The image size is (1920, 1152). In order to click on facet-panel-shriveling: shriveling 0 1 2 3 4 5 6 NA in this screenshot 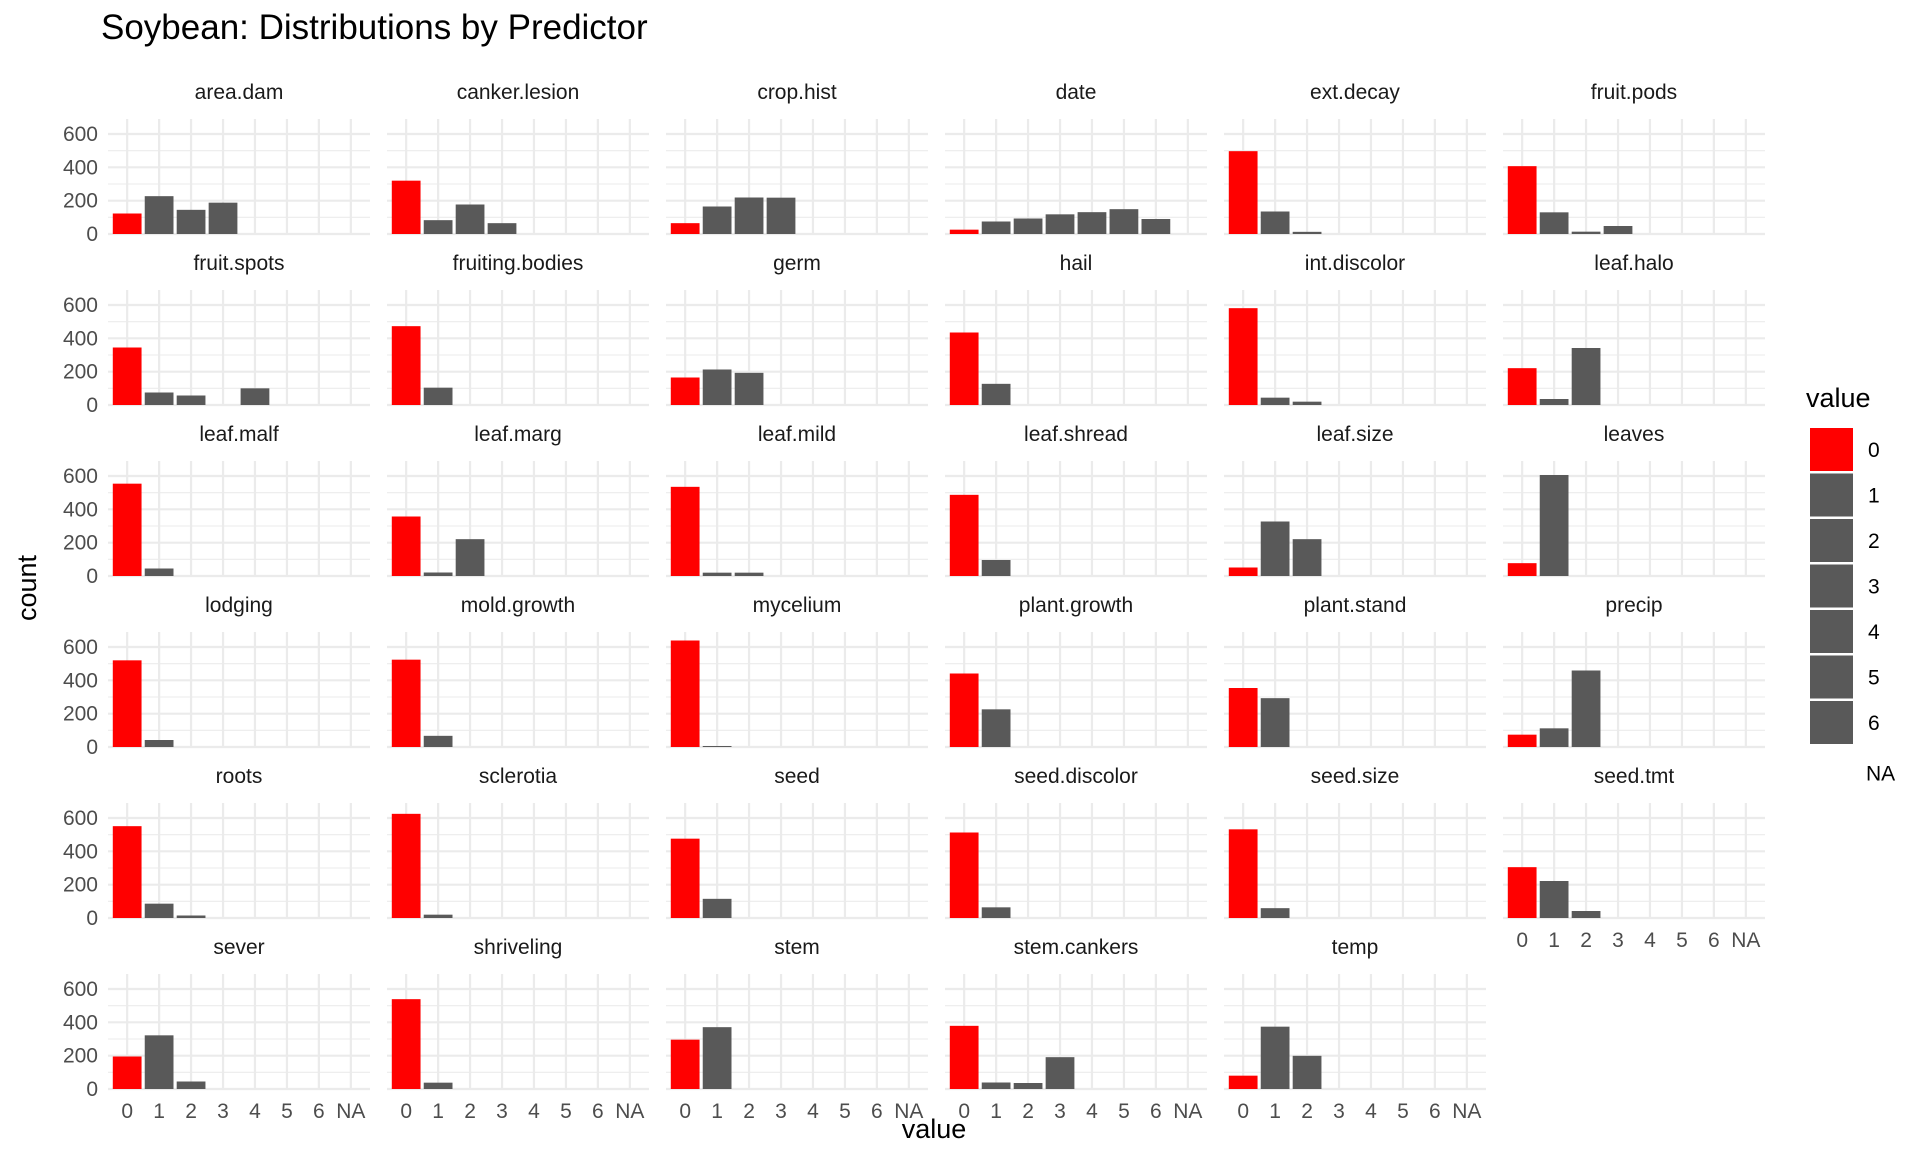, I will do `click(518, 1029)`.